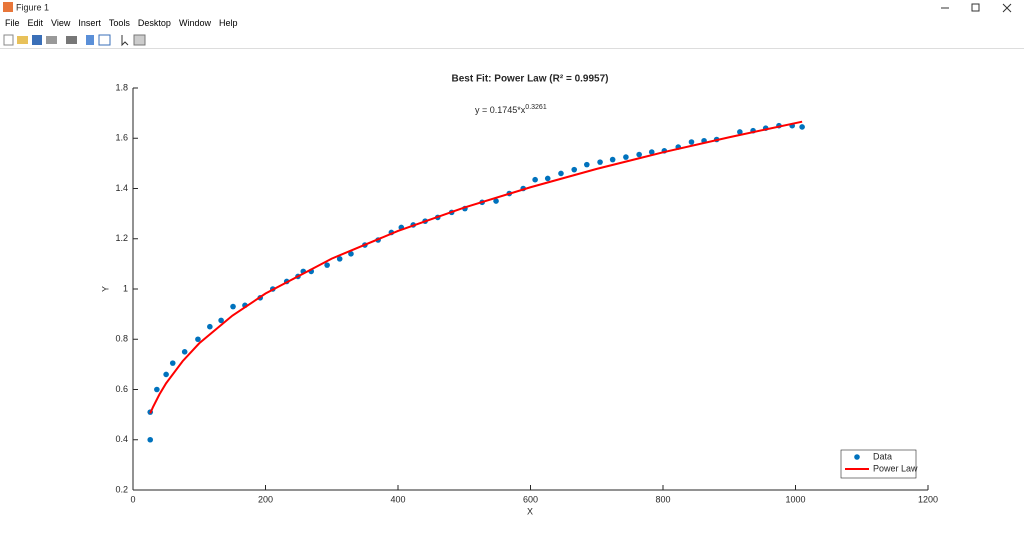 This screenshot has width=1024, height=543. What do you see at coordinates (121, 87) in the screenshot?
I see `y-tick-label: 1.8` at bounding box center [121, 87].